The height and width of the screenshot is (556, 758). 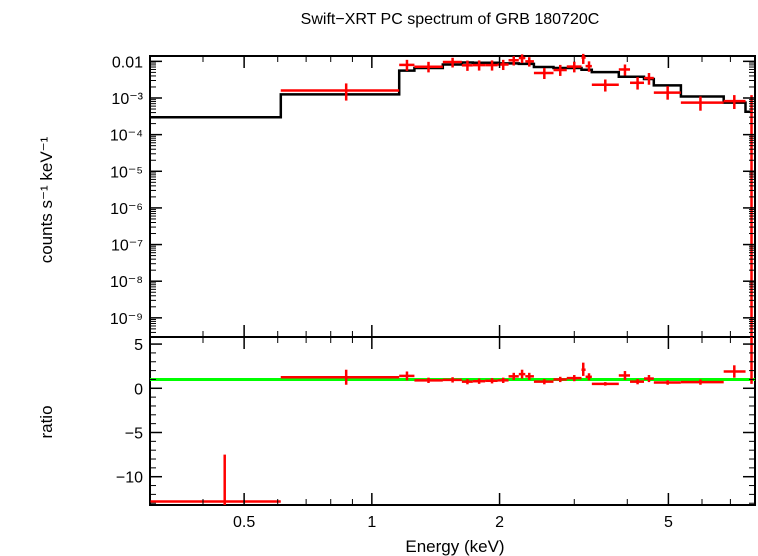 What do you see at coordinates (134, 433) in the screenshot?
I see `ratio-ytick-label: −5` at bounding box center [134, 433].